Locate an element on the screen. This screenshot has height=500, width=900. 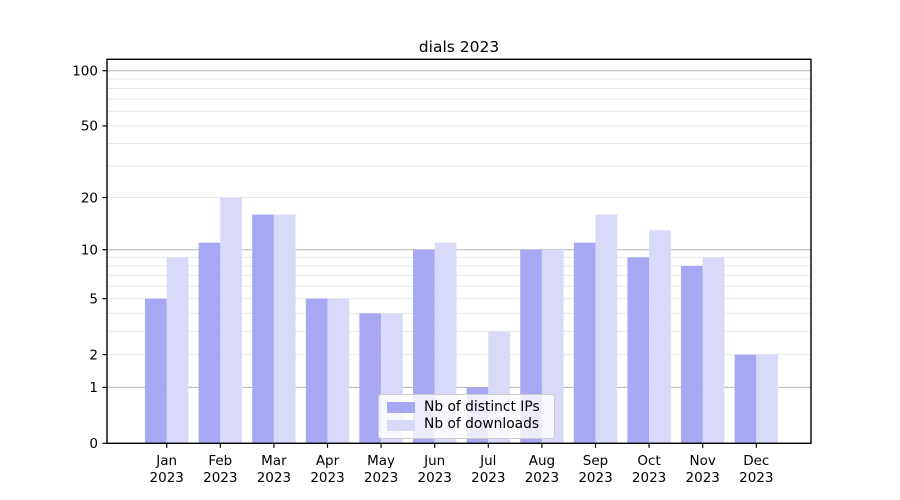
x-tick-label: Mar 2023 is located at coordinates (274, 469).